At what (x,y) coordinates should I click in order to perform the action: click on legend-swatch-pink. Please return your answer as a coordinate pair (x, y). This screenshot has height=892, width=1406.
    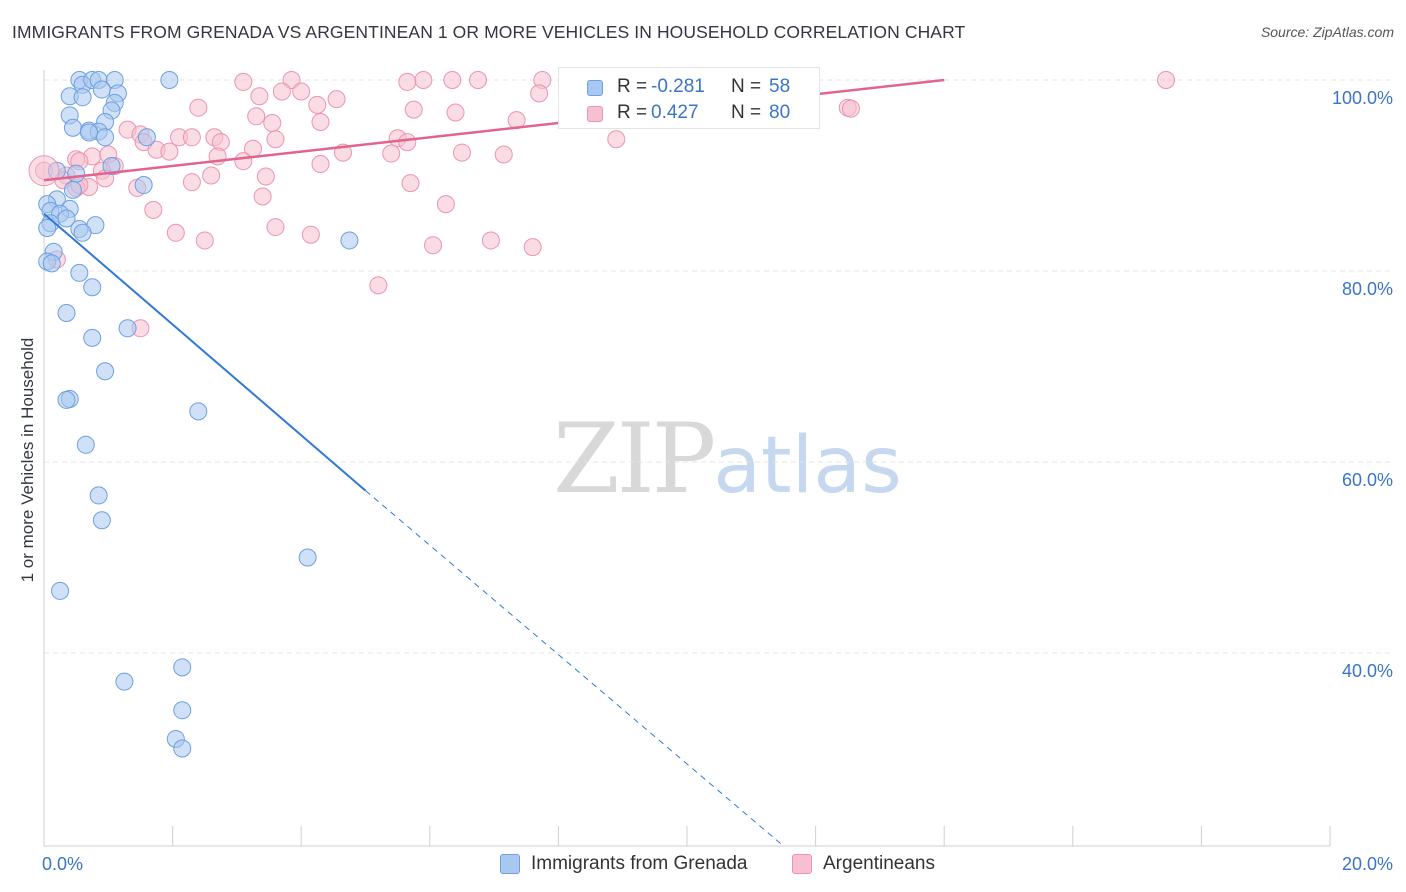
    Looking at the image, I should click on (595, 114).